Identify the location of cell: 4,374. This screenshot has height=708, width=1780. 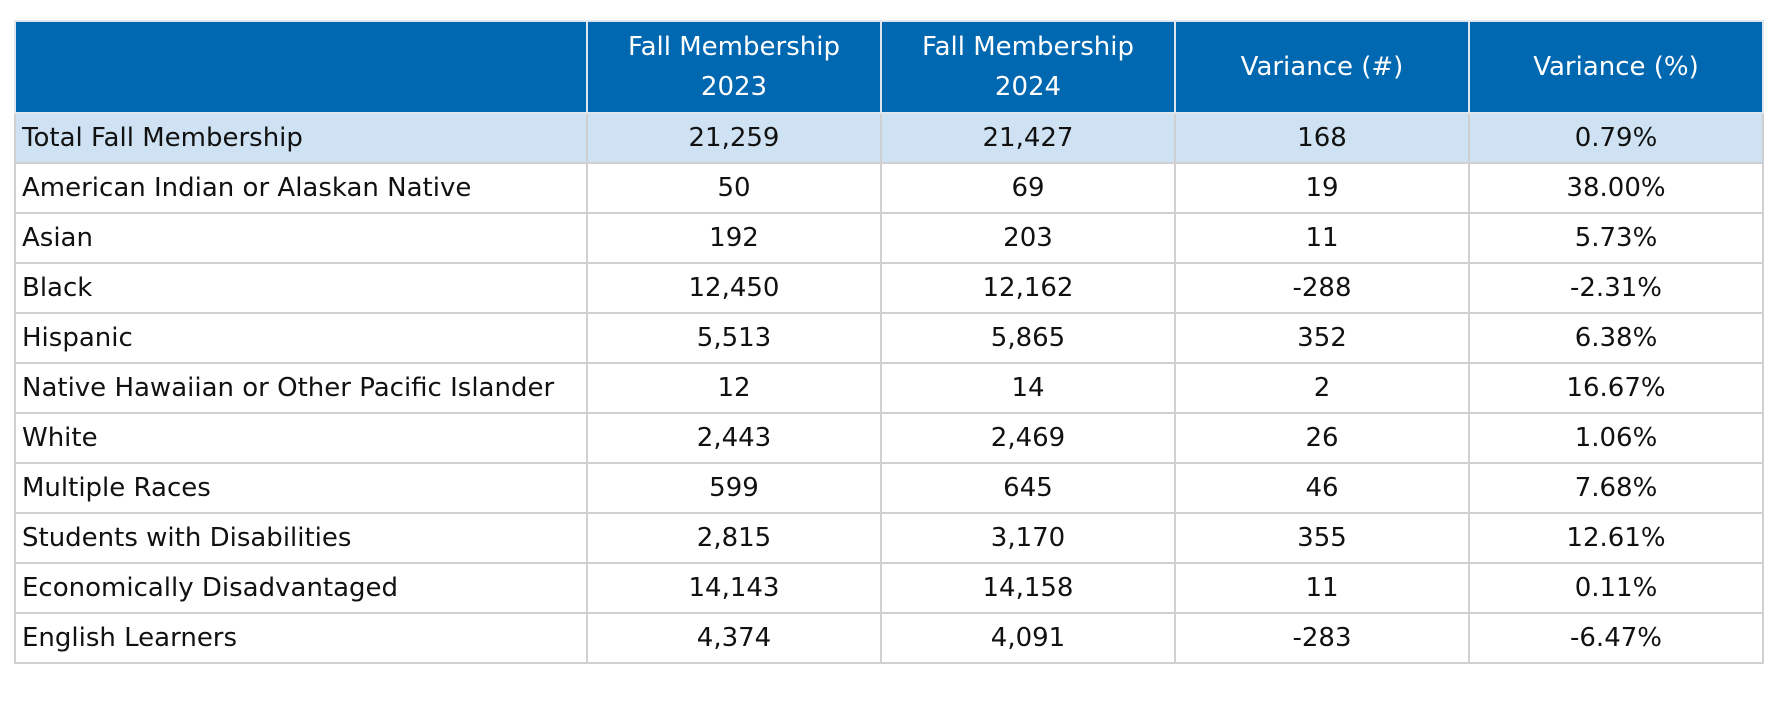
(734, 638).